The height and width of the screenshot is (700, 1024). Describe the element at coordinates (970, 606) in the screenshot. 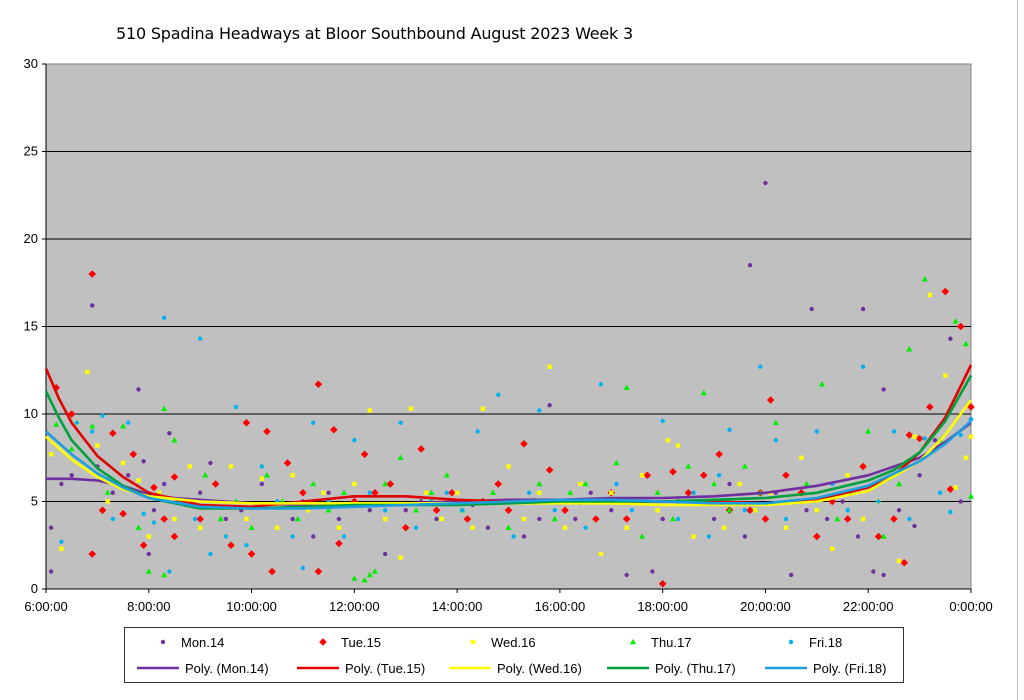

I see `x-tick-label-9: 0:00:00` at that location.